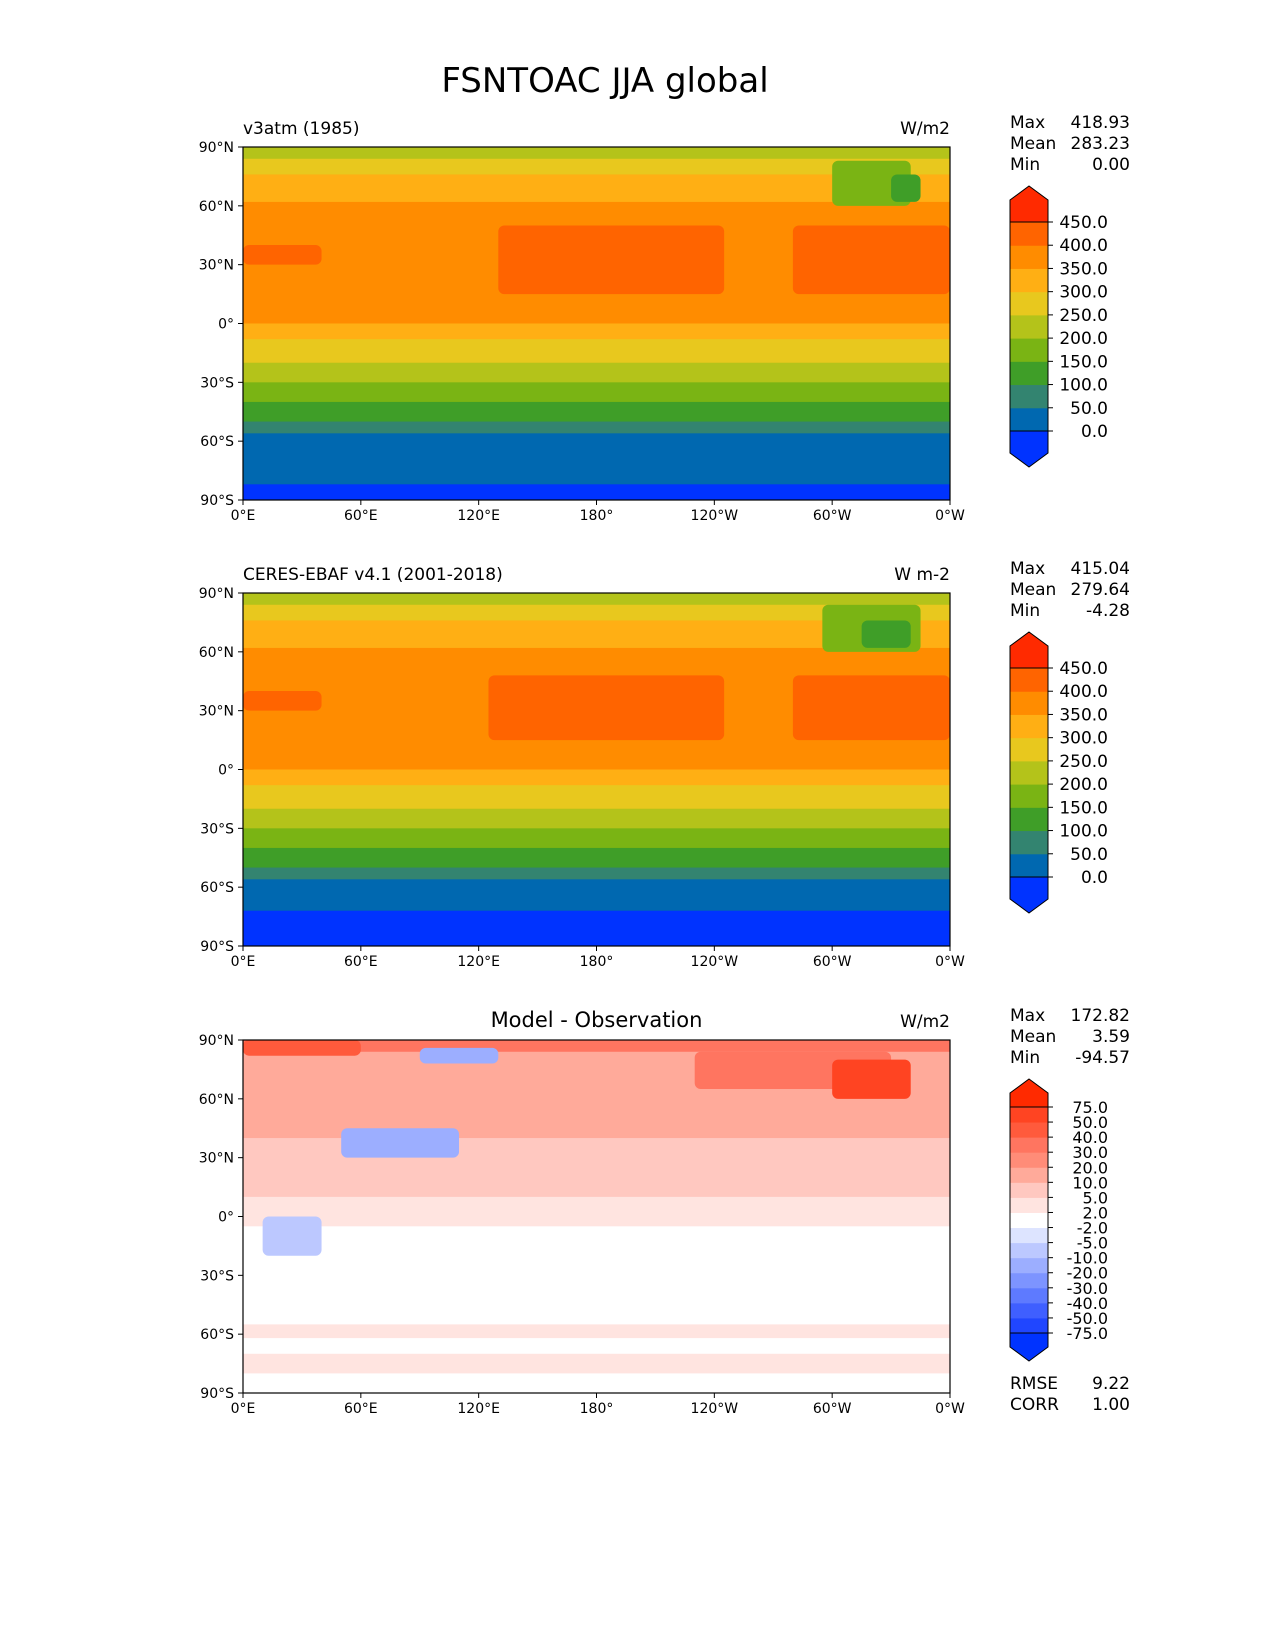 This screenshot has height=1650, width=1275. What do you see at coordinates (925, 1022) in the screenshot?
I see `units-label: W/m2` at bounding box center [925, 1022].